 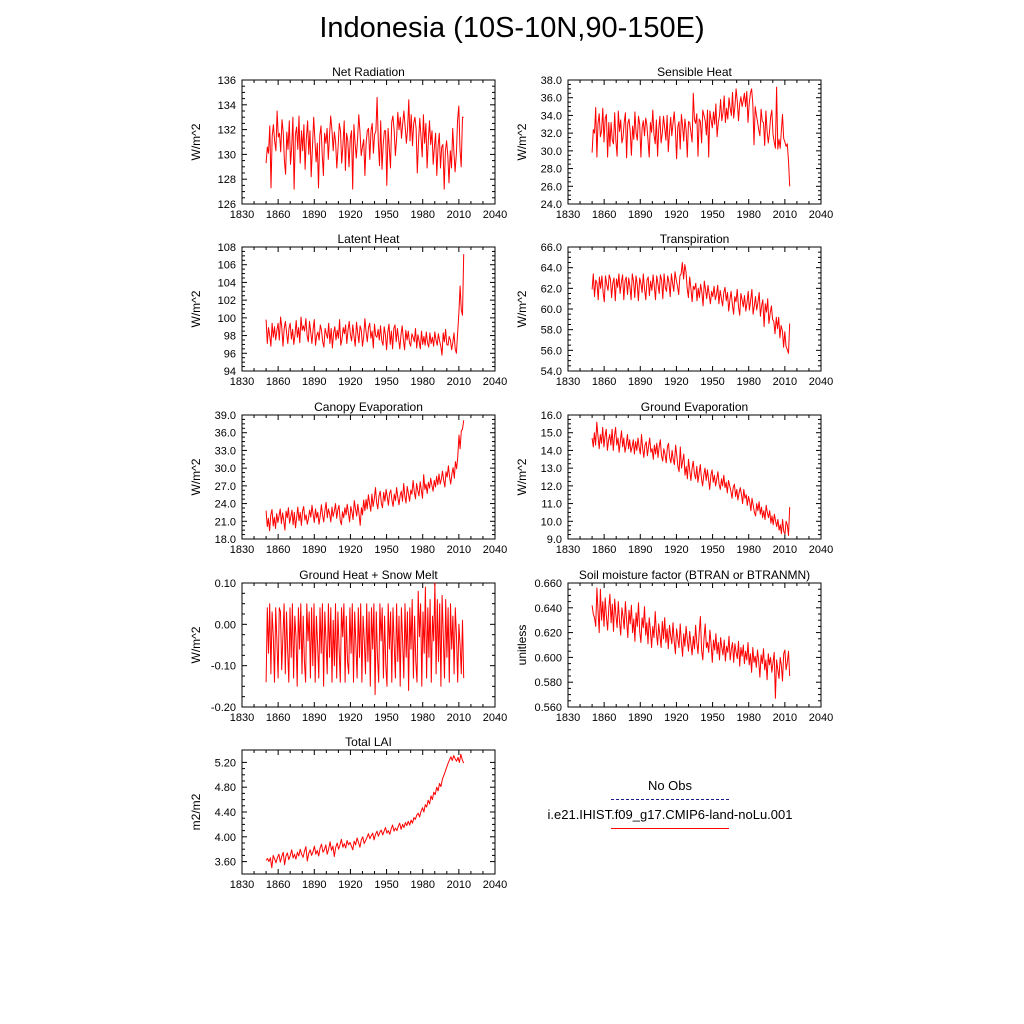 I want to click on panel-title: Canopy Evaporation, so click(x=368, y=407).